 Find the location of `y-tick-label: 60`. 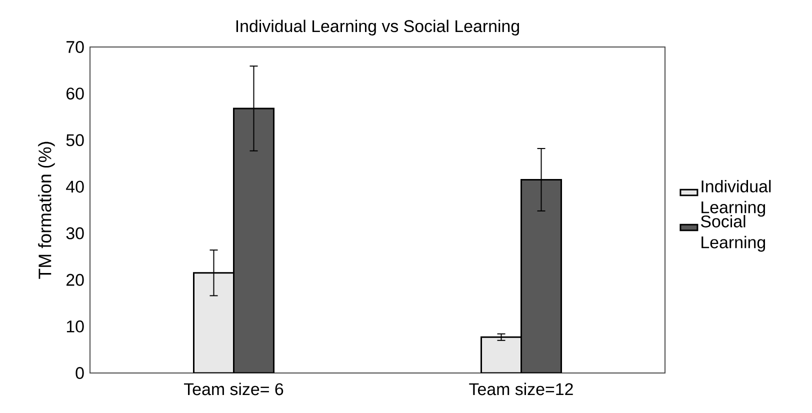

y-tick-label: 60 is located at coordinates (75, 94).